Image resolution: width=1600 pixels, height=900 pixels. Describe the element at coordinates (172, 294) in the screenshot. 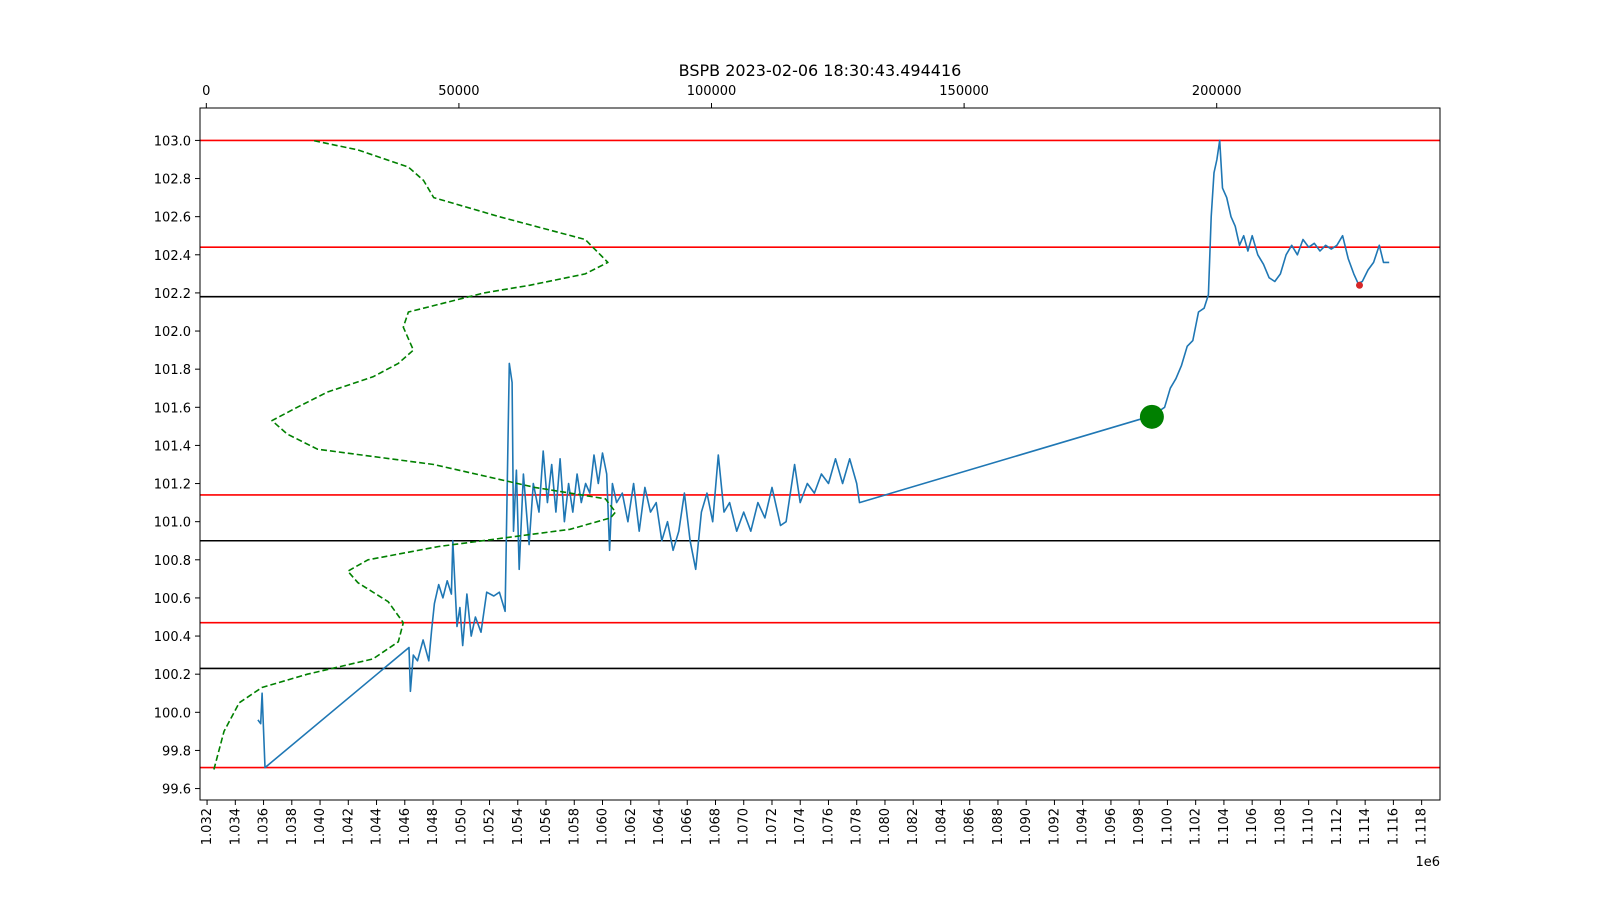

I see `y-tick-label: 102.2` at that location.